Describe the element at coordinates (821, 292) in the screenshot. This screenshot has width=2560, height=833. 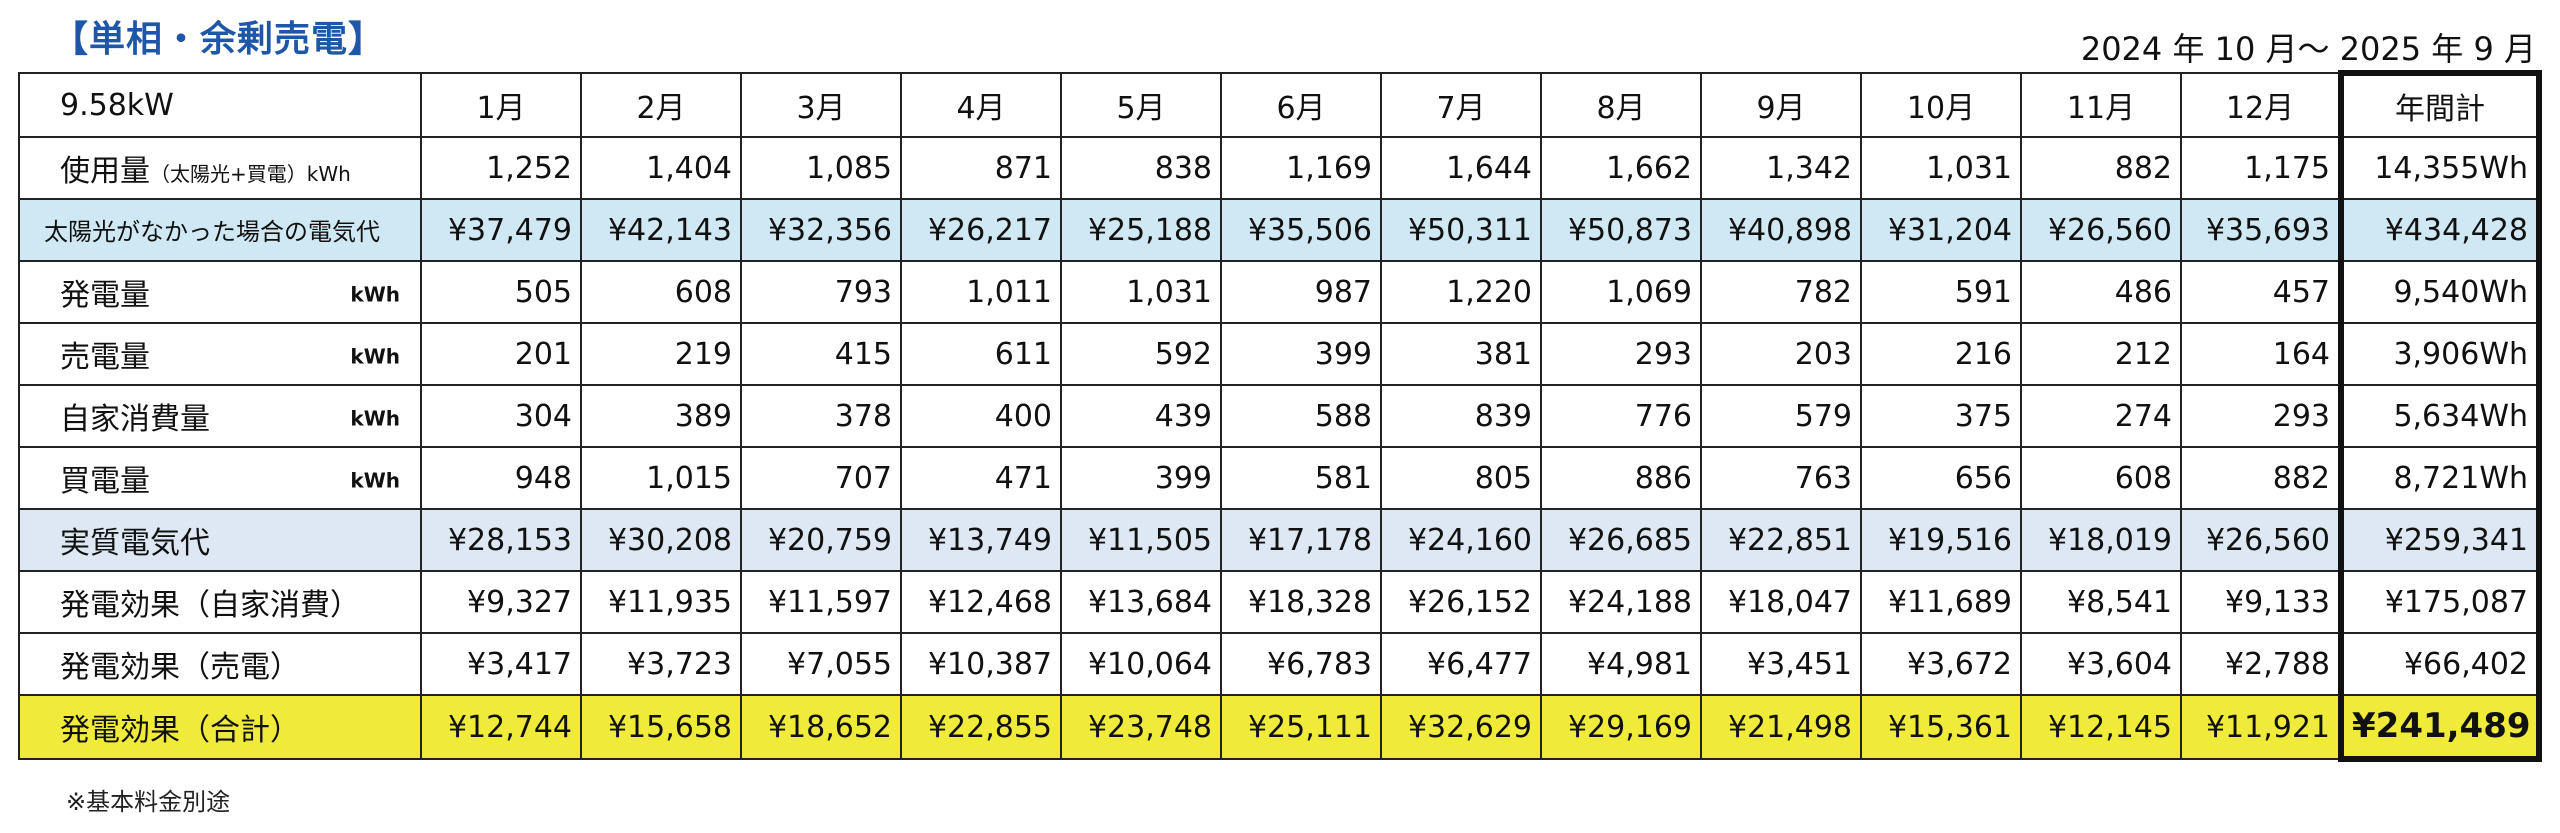
I see `value-cell: 793` at that location.